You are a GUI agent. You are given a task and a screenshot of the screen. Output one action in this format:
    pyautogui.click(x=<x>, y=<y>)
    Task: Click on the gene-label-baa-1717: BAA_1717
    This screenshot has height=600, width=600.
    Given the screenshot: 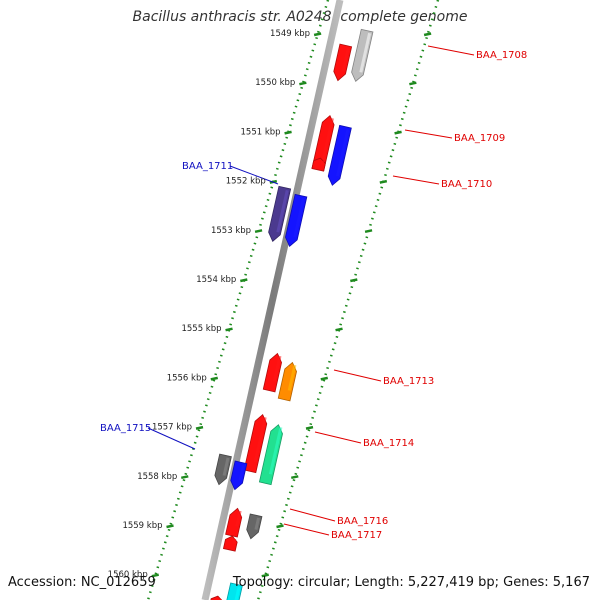 What is the action you would take?
    pyautogui.click(x=356, y=535)
    